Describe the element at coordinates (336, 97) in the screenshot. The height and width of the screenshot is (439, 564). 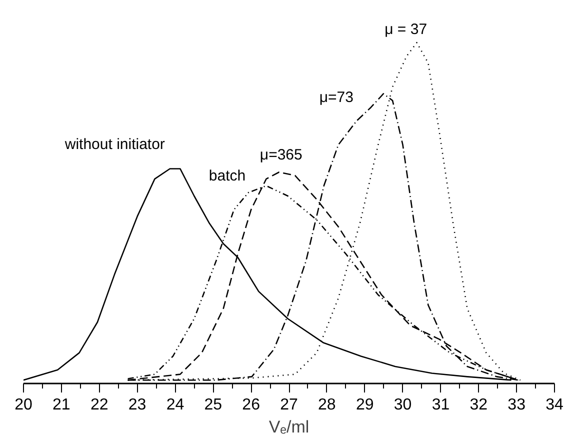
I see `series-label: μ=73` at that location.